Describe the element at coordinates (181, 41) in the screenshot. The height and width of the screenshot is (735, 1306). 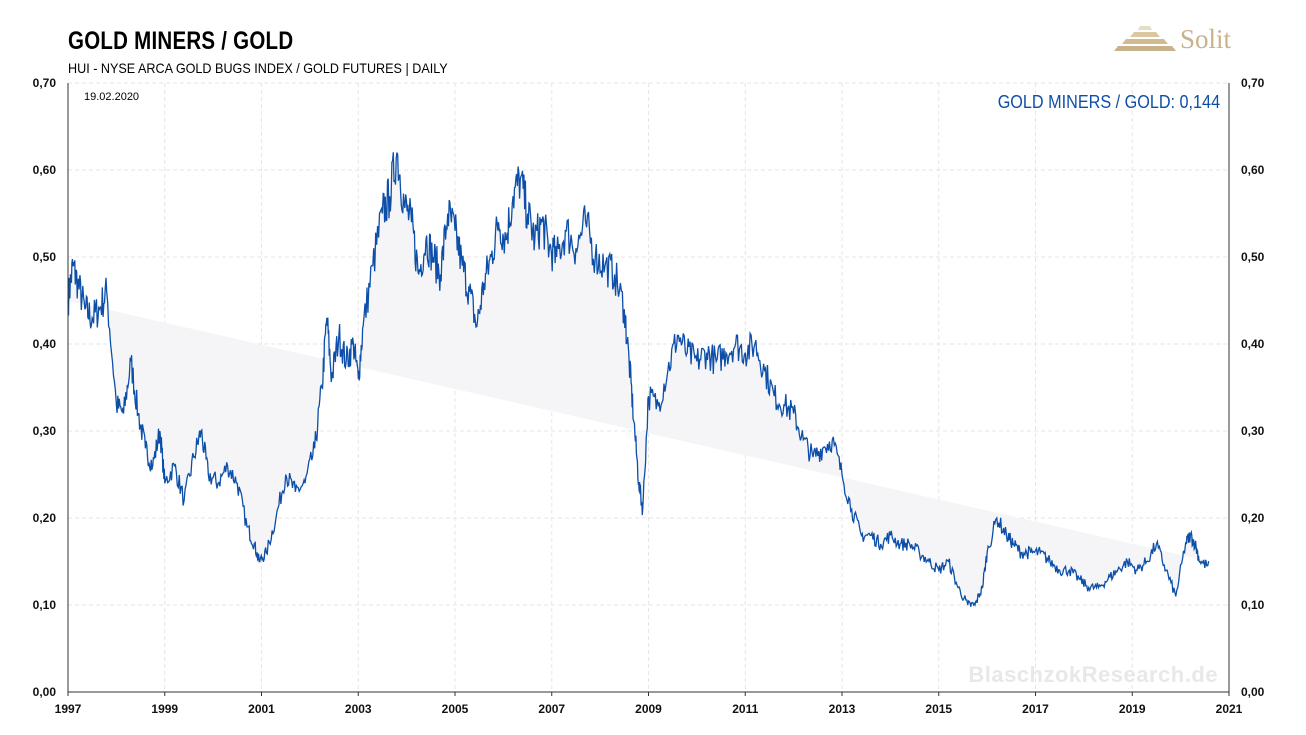
I see `chart-title: GOLD MINERS / GOLD` at that location.